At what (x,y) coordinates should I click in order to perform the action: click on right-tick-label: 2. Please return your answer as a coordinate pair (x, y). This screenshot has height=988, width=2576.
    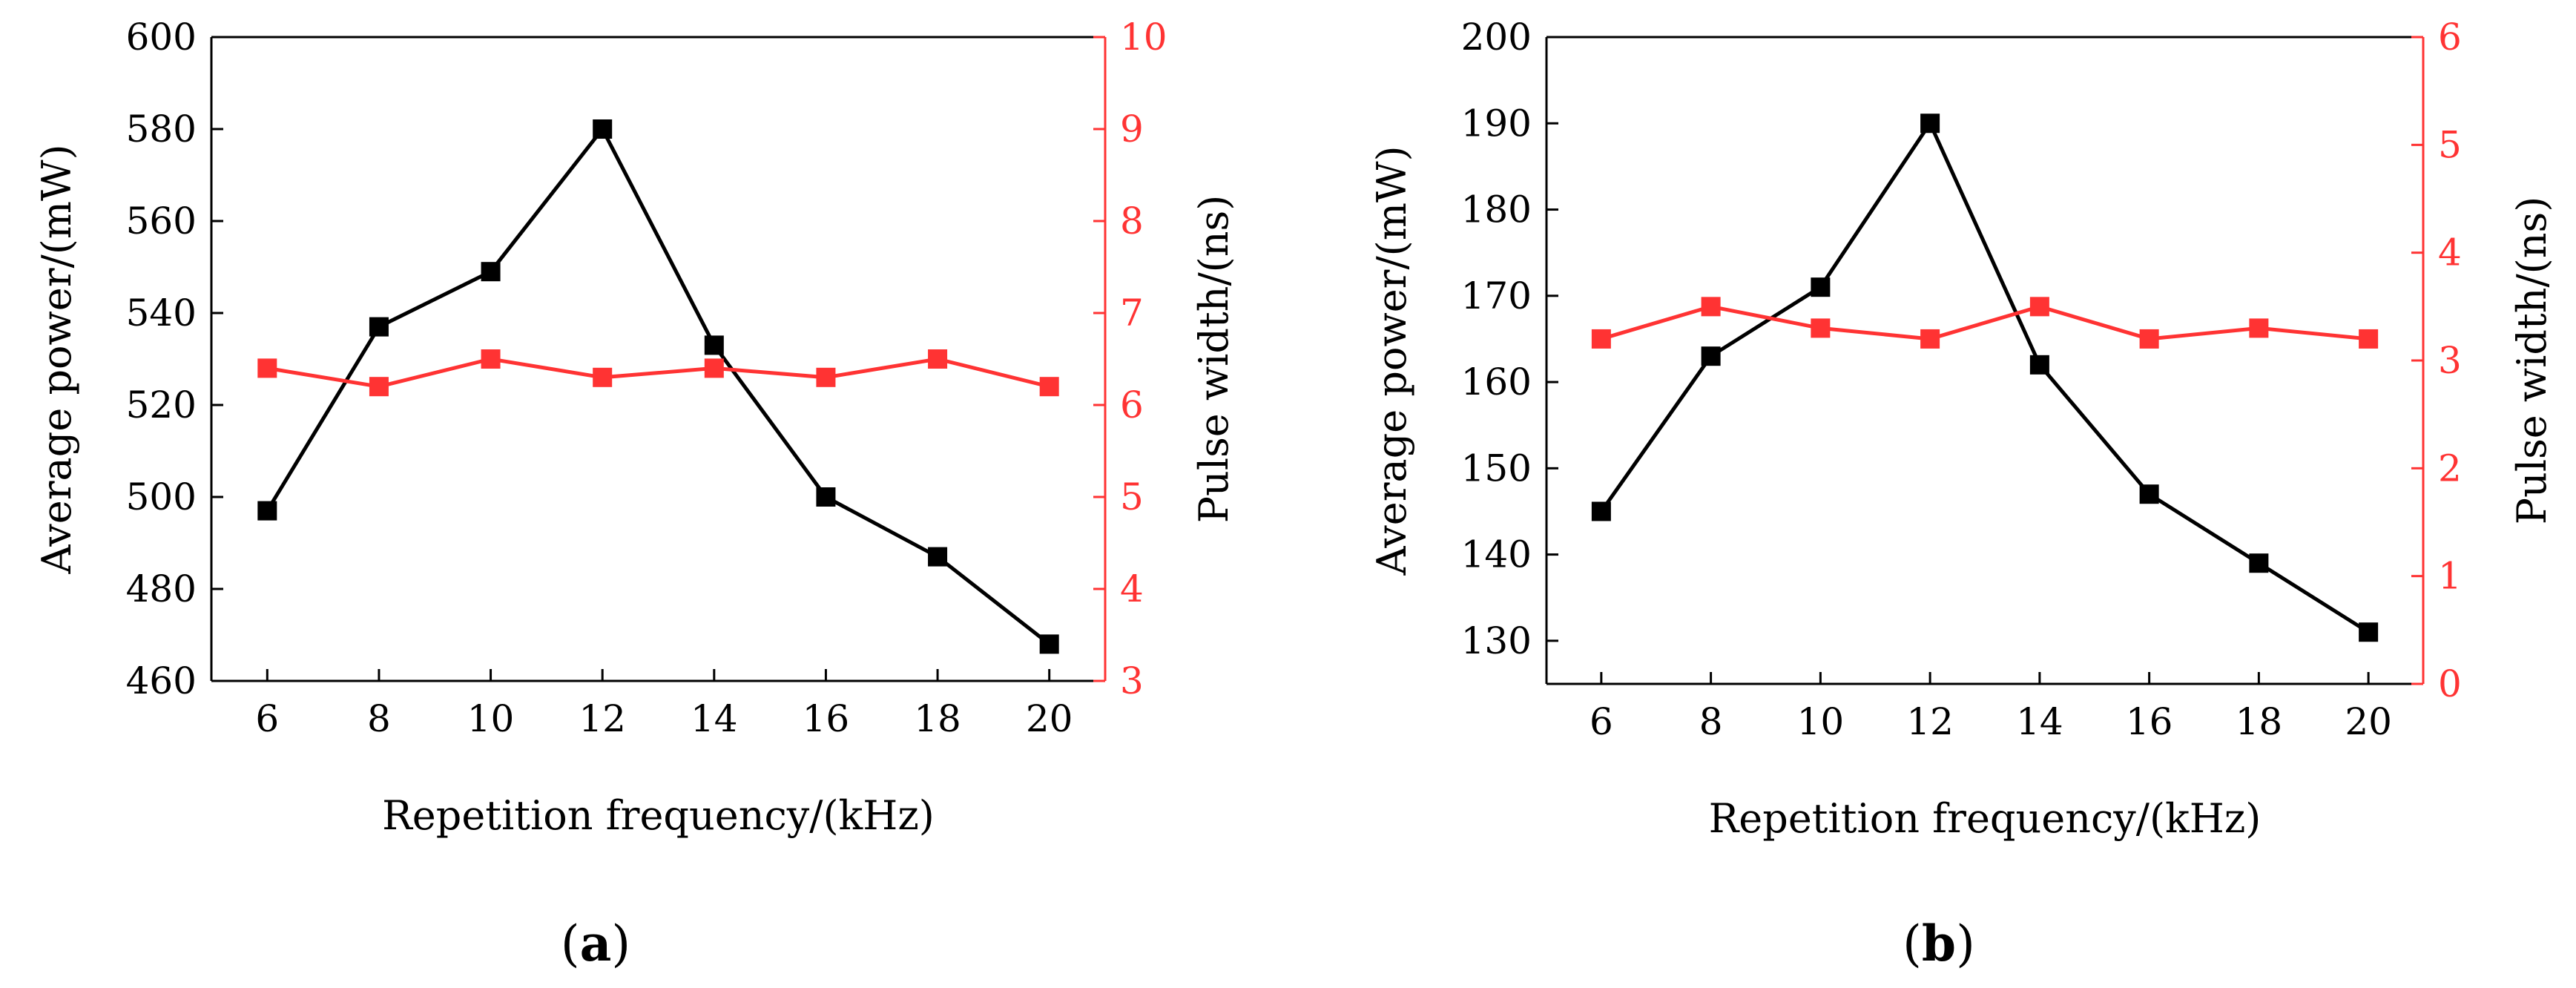
    Looking at the image, I should click on (2450, 468).